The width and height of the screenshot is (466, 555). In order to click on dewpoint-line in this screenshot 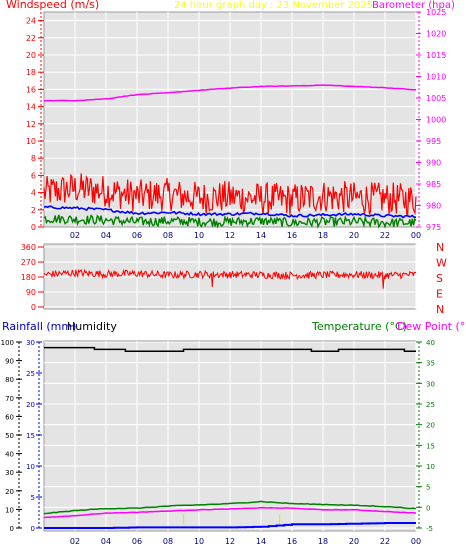, I will do `click(230, 512)`.